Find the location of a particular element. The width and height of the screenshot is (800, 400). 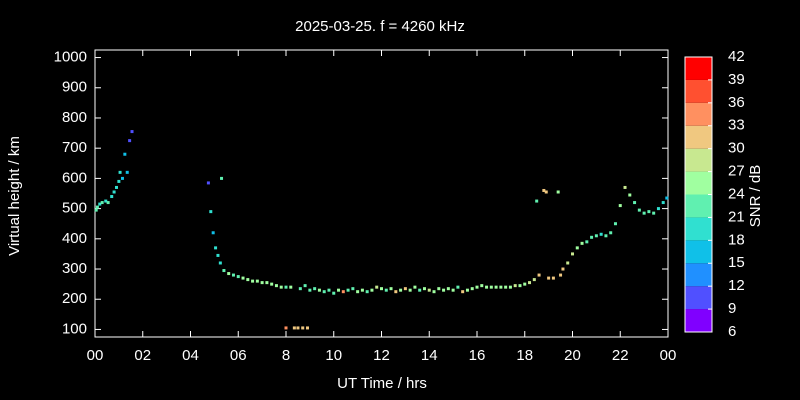

x-tick-label: 22 is located at coordinates (620, 355).